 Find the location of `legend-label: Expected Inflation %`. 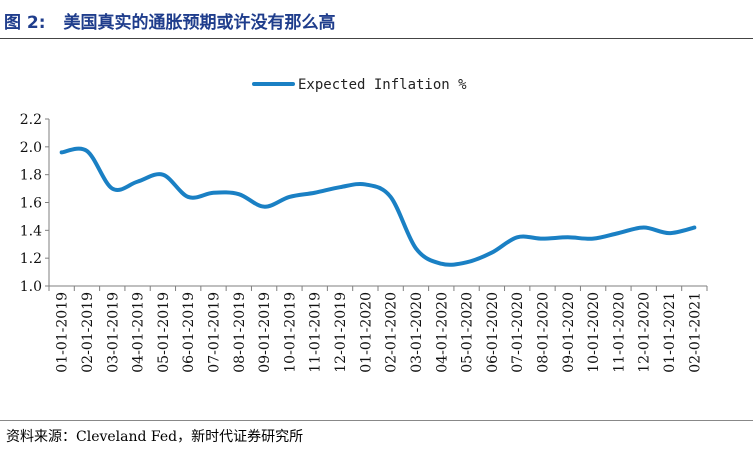

legend-label: Expected Inflation % is located at coordinates (382, 85).